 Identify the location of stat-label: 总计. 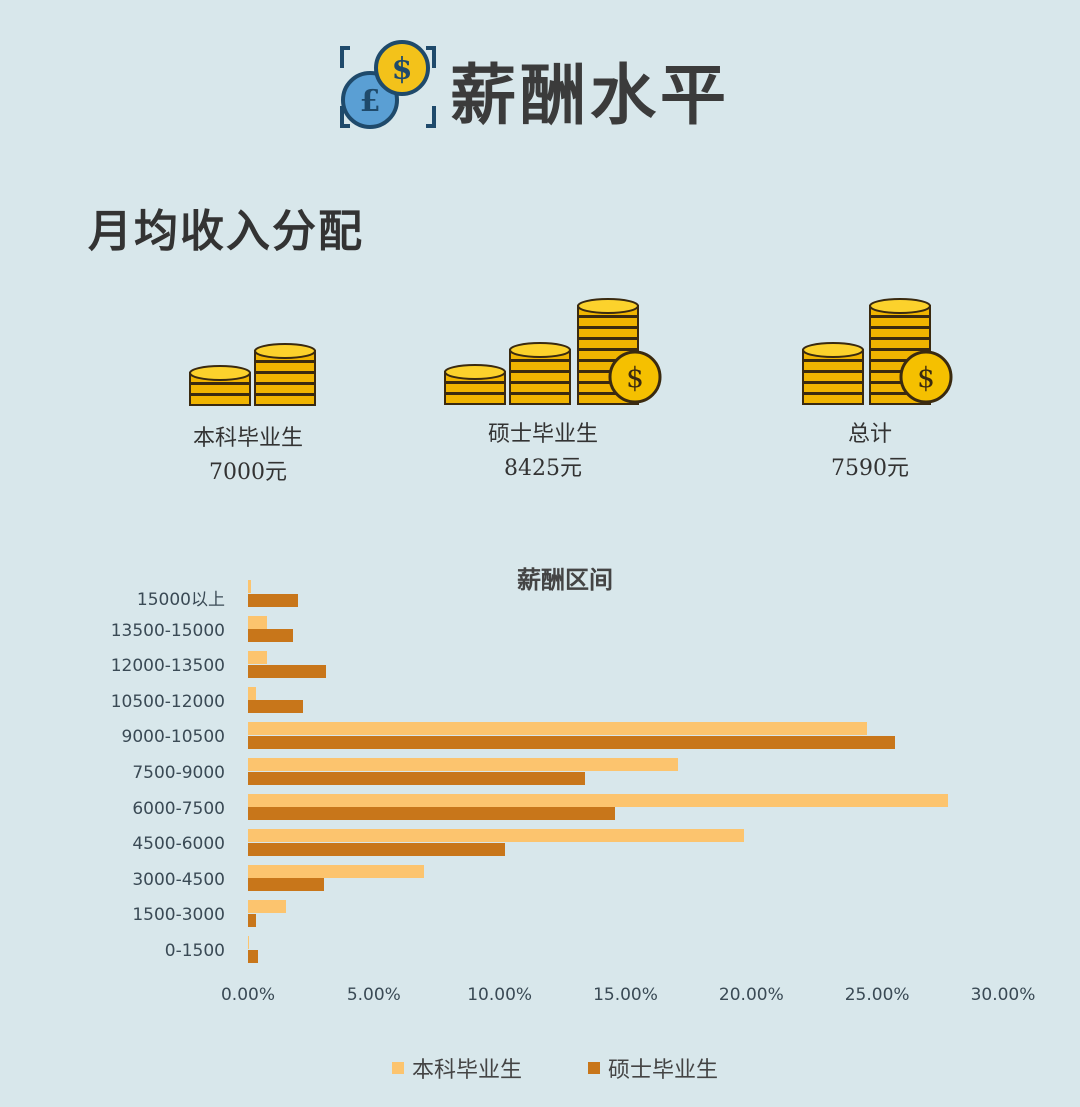
(869, 434).